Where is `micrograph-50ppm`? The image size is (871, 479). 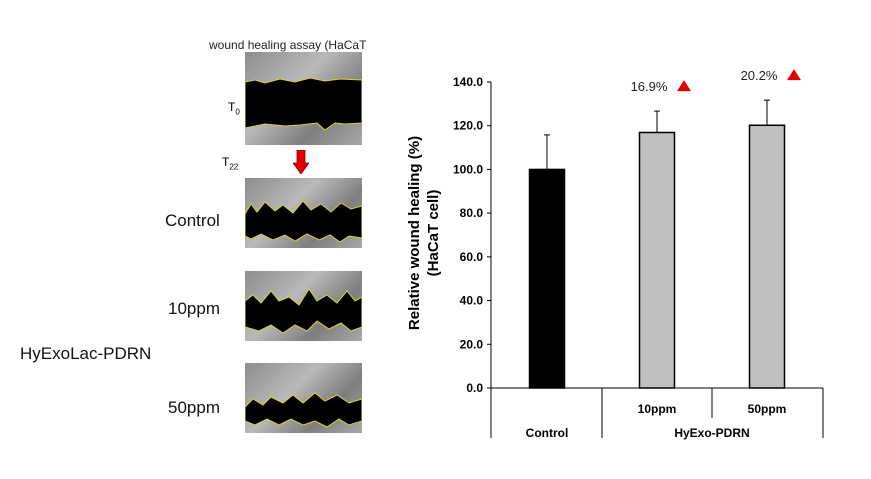 micrograph-50ppm is located at coordinates (303, 398).